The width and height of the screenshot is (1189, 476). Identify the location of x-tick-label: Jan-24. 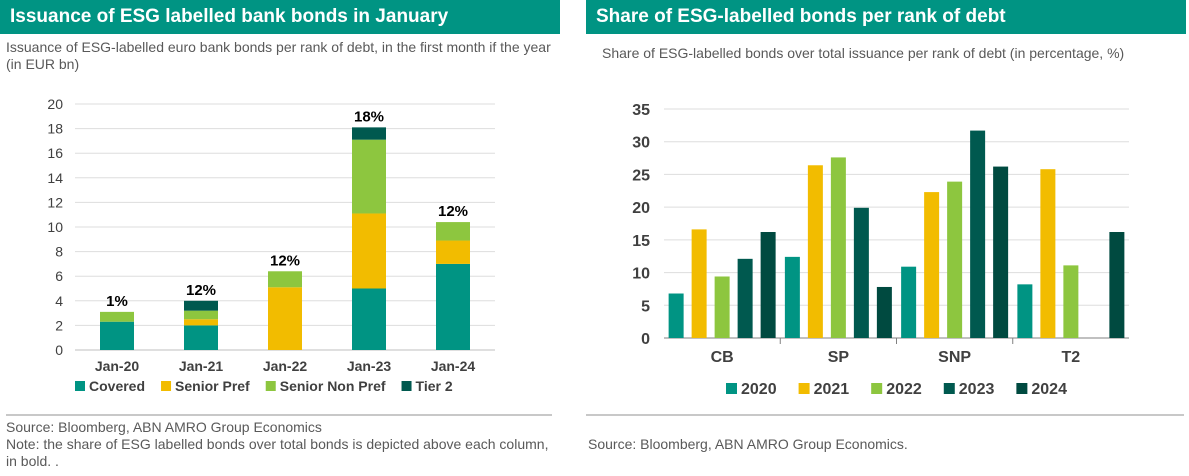
(453, 366).